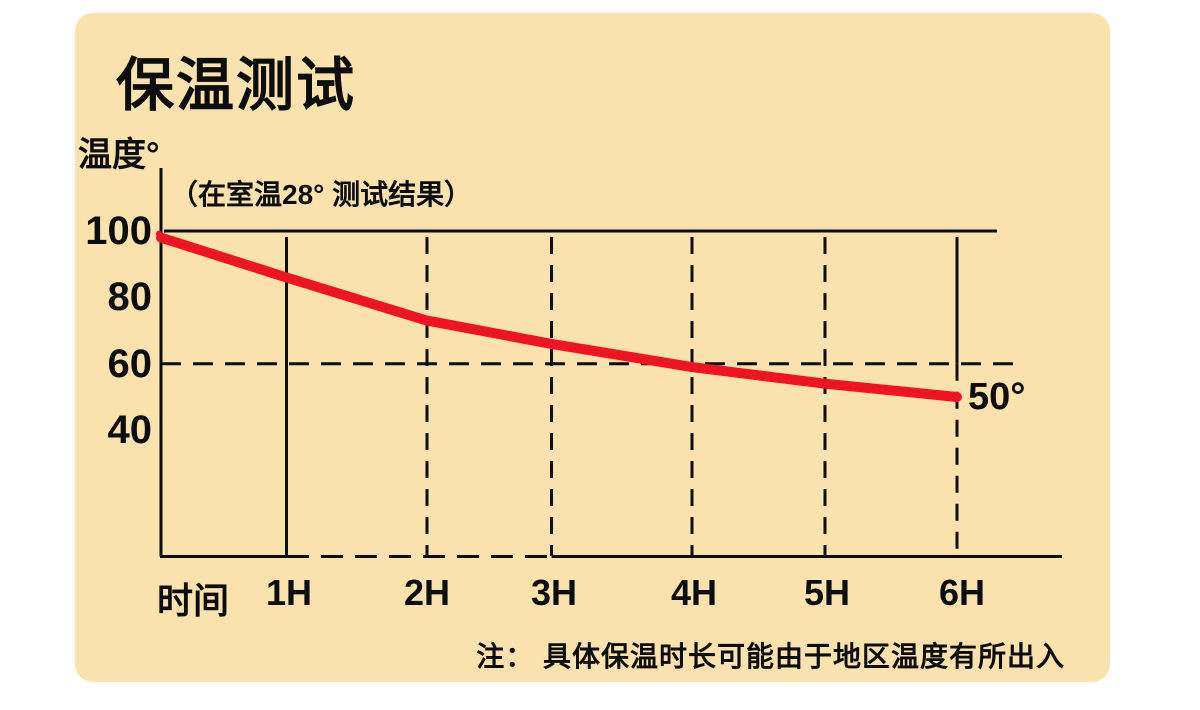  Describe the element at coordinates (770, 656) in the screenshot. I see `footnote: 注： 具体保温时长可能由于地区温度有所出入` at that location.